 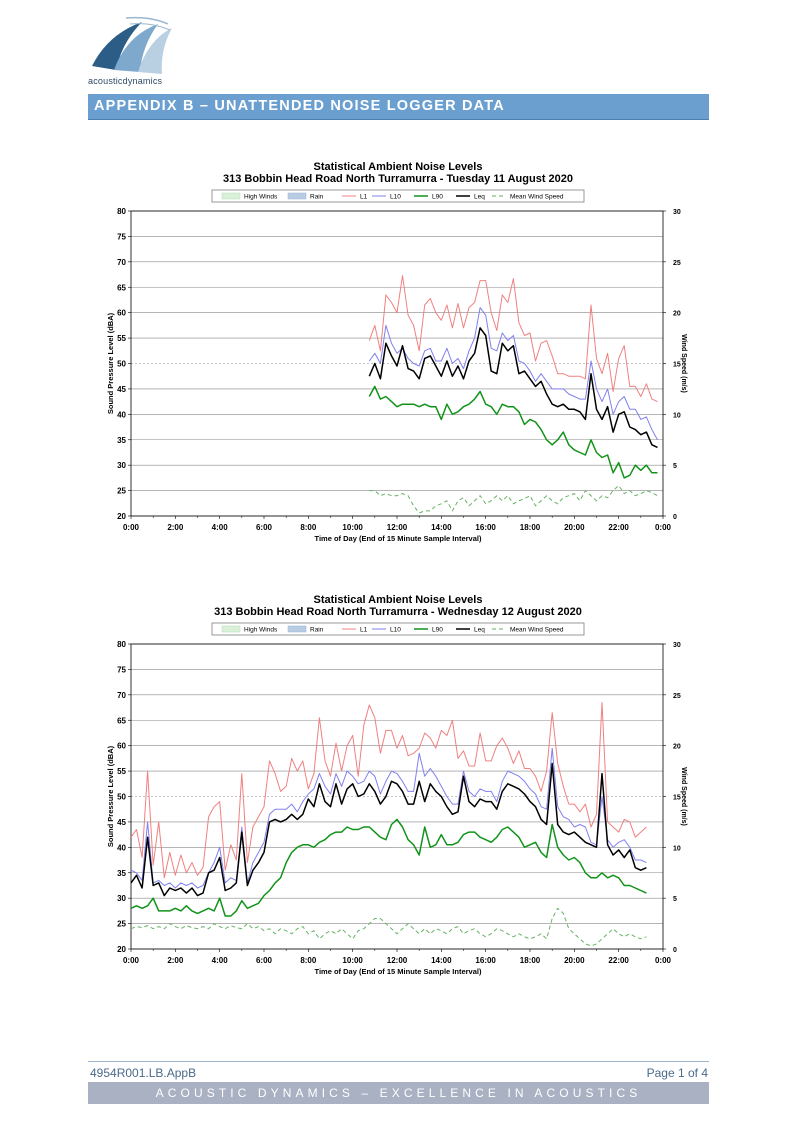 I want to click on legend-label-high-winds: High Winds, so click(x=261, y=630).